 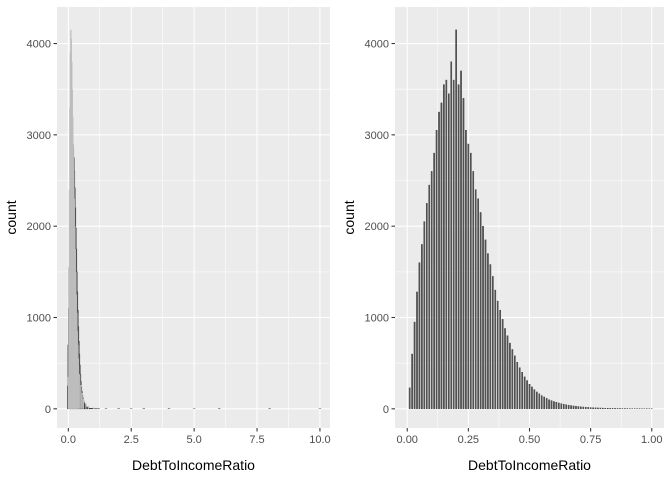 What do you see at coordinates (407, 440) in the screenshot?
I see `x-tick-label: 0.00` at bounding box center [407, 440].